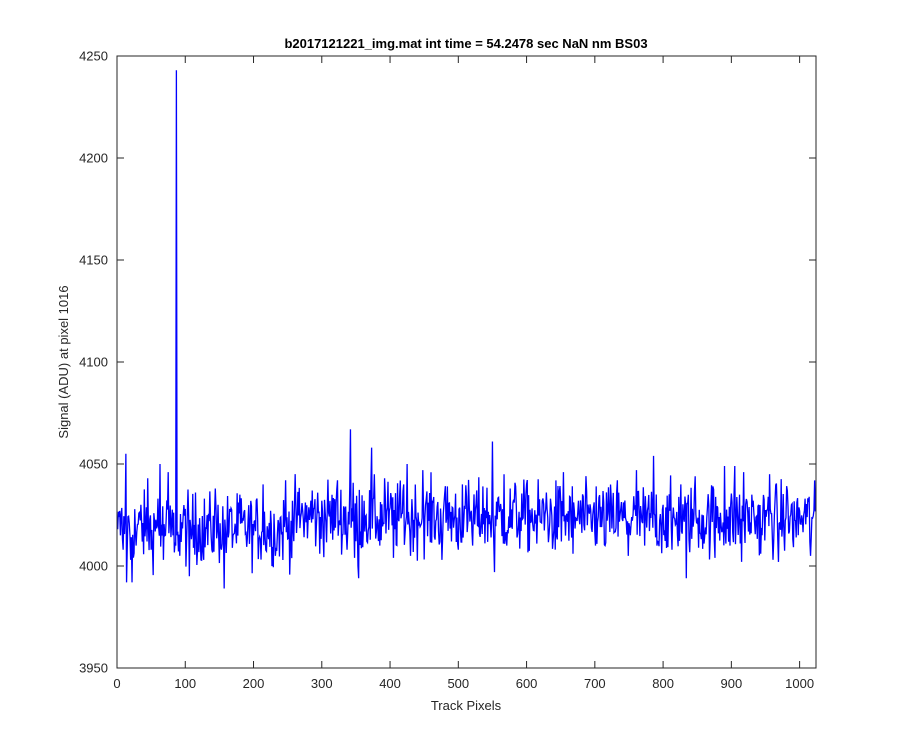 This screenshot has width=900, height=750. What do you see at coordinates (93, 566) in the screenshot?
I see `y-tick-label: 4000` at bounding box center [93, 566].